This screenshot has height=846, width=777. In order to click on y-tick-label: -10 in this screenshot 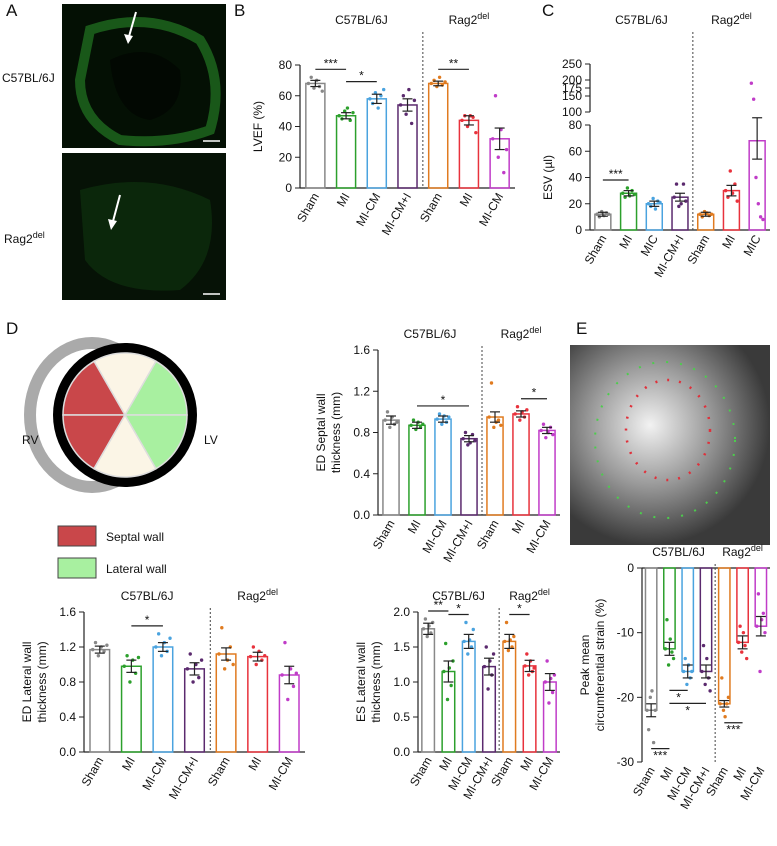, I will do `click(626, 633)`.